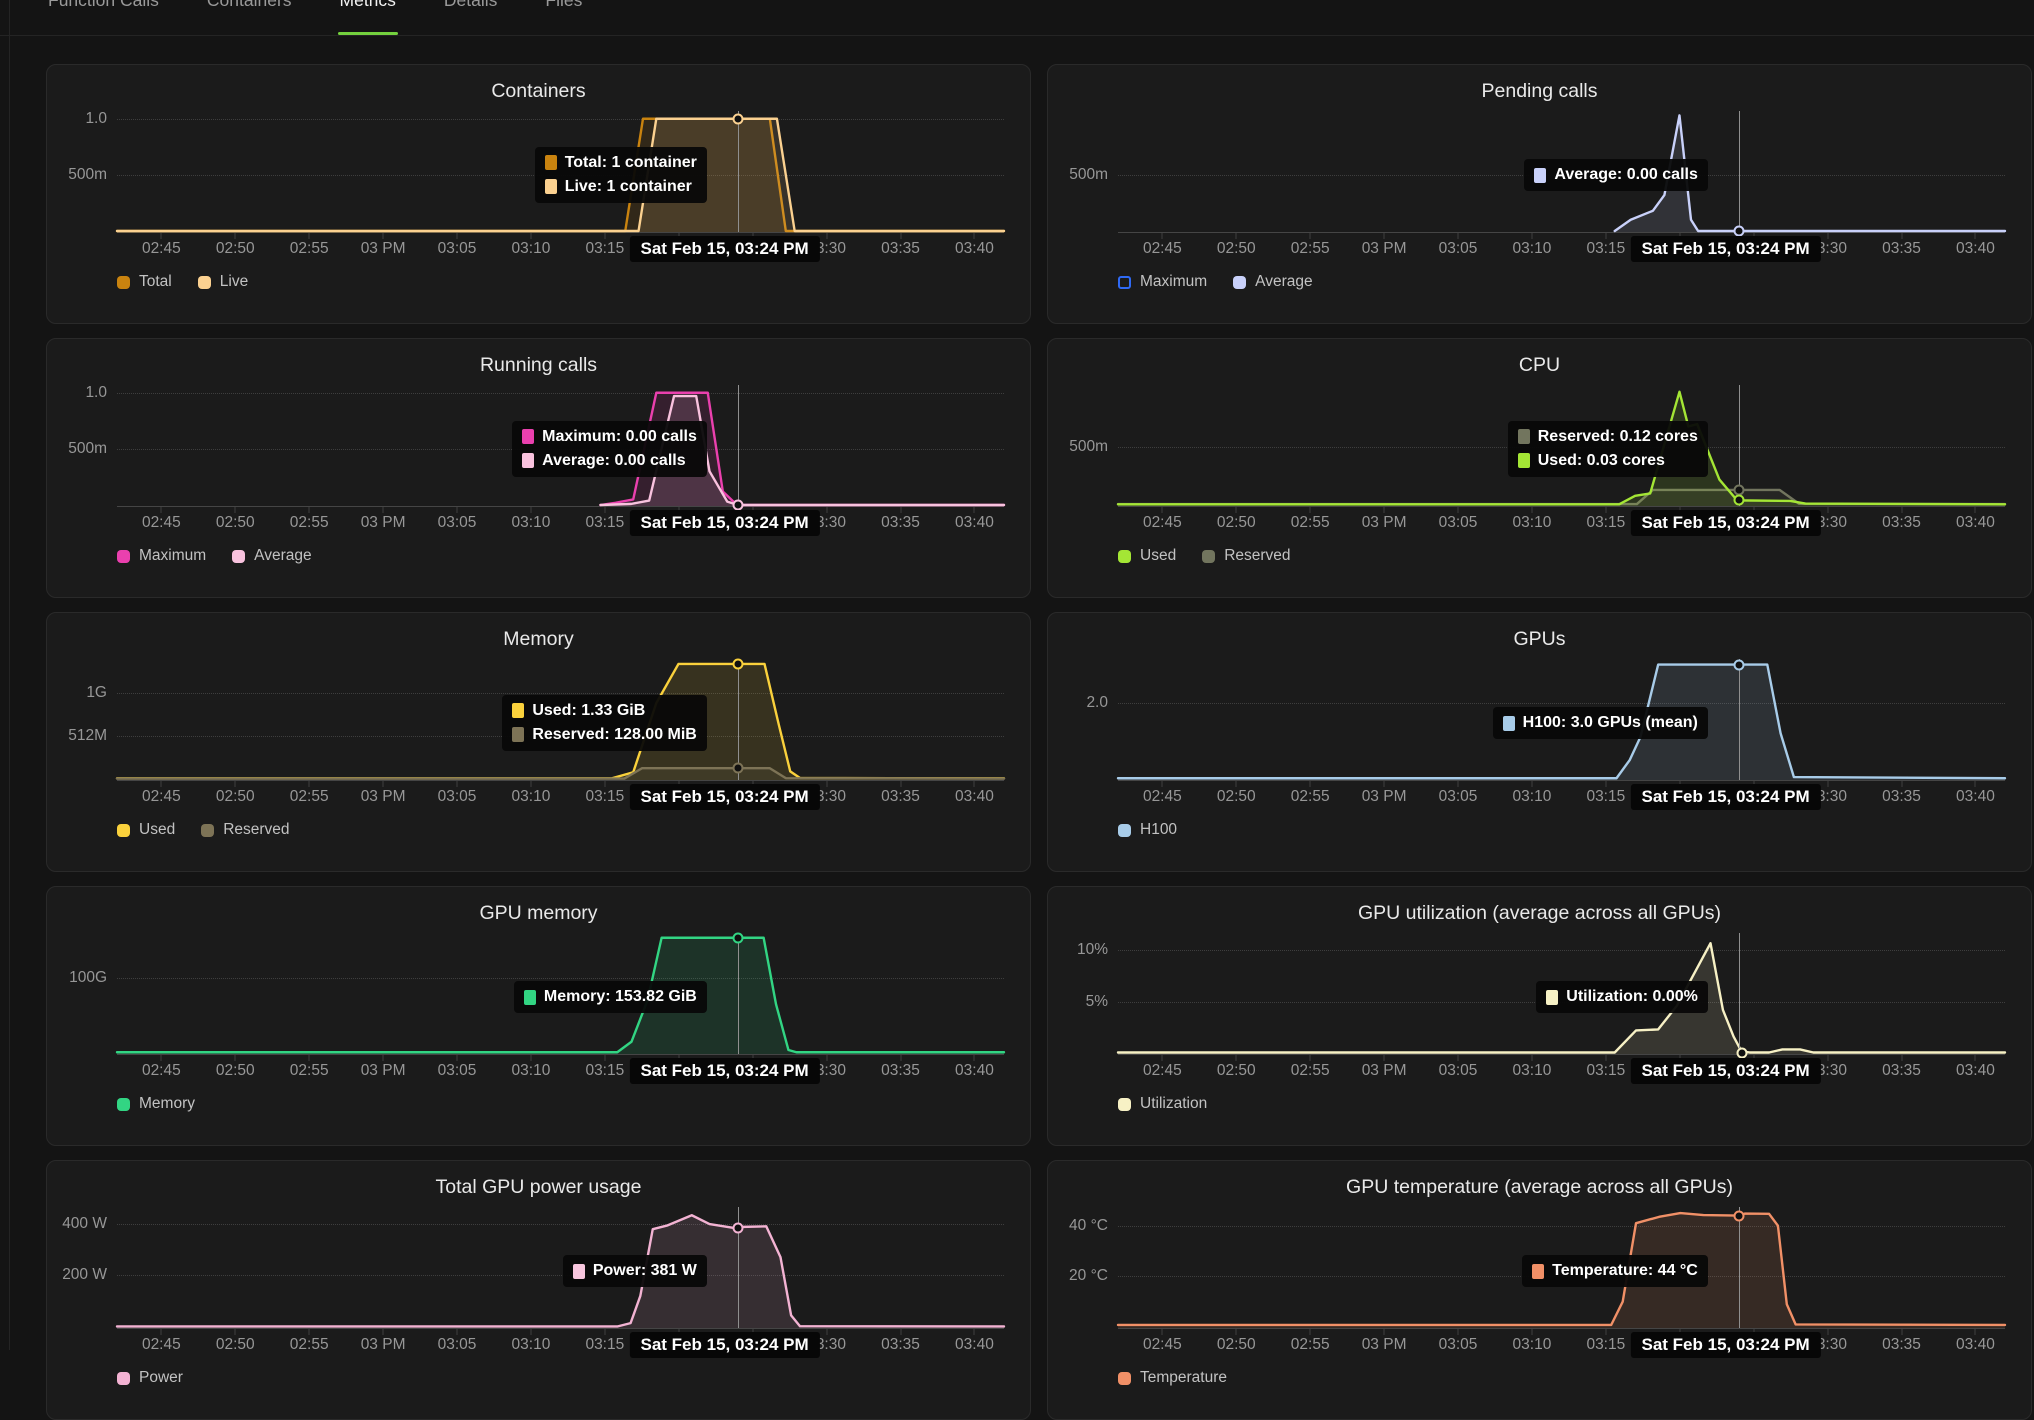  What do you see at coordinates (1539, 639) in the screenshot?
I see `chart-title: GPUs` at bounding box center [1539, 639].